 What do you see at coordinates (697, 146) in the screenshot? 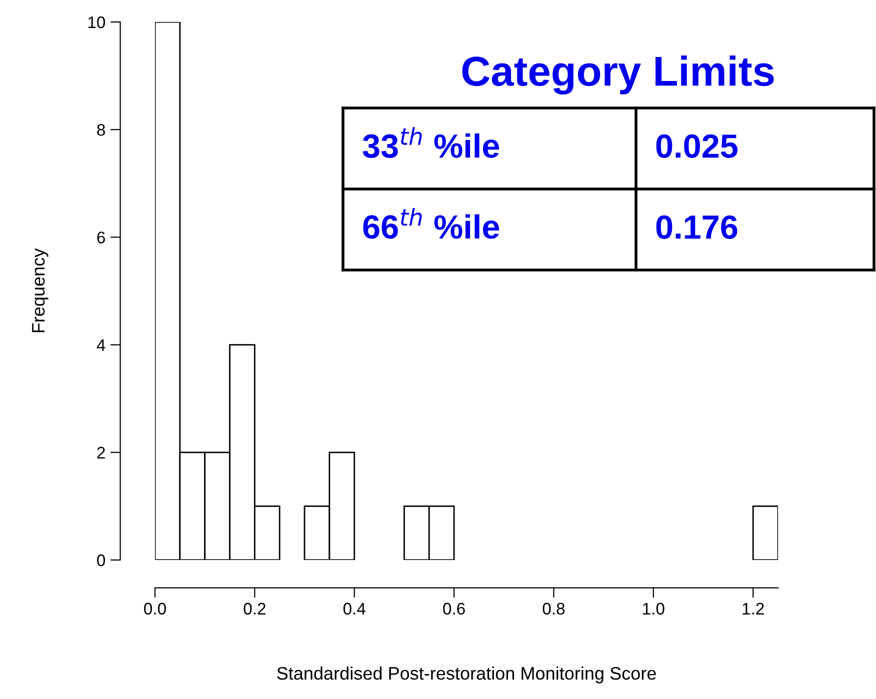
I see `annotation: 0.025` at bounding box center [697, 146].